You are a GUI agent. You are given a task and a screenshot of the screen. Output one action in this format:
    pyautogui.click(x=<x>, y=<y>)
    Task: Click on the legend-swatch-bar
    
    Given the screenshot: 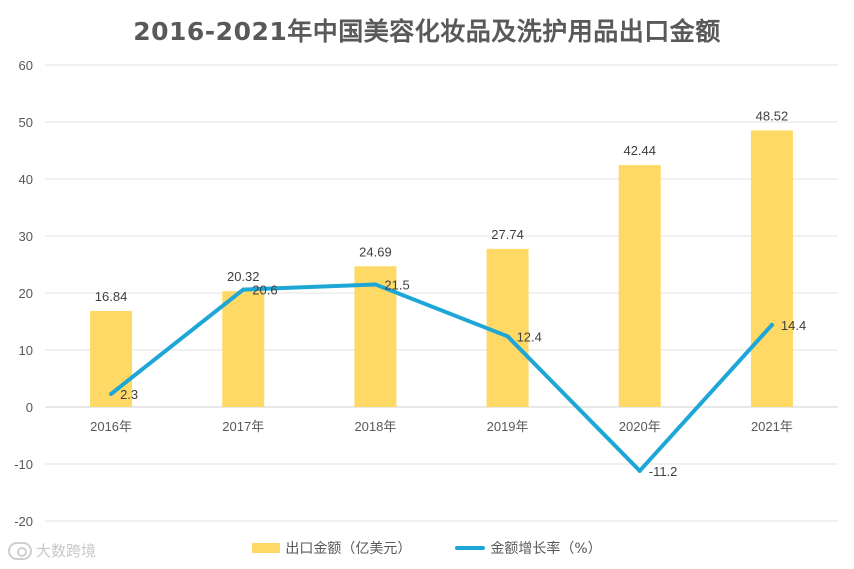 What is the action you would take?
    pyautogui.click(x=266, y=548)
    